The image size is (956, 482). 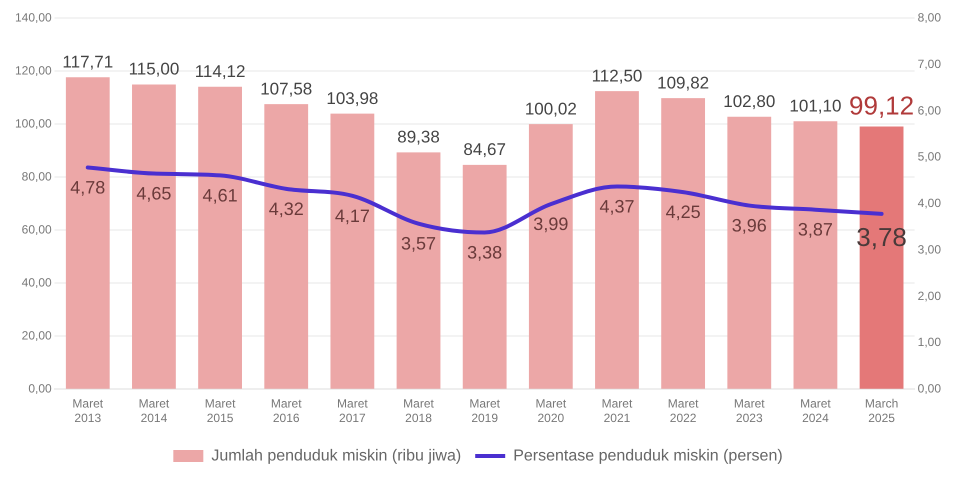 I want to click on data-label: 84,67, so click(x=484, y=150).